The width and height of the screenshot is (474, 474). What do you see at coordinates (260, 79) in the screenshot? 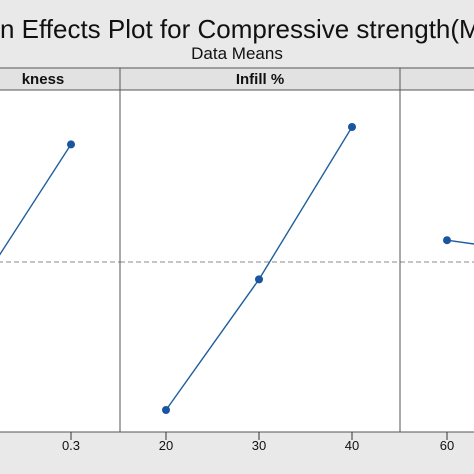
I see `factor-label: Infill %` at bounding box center [260, 79].